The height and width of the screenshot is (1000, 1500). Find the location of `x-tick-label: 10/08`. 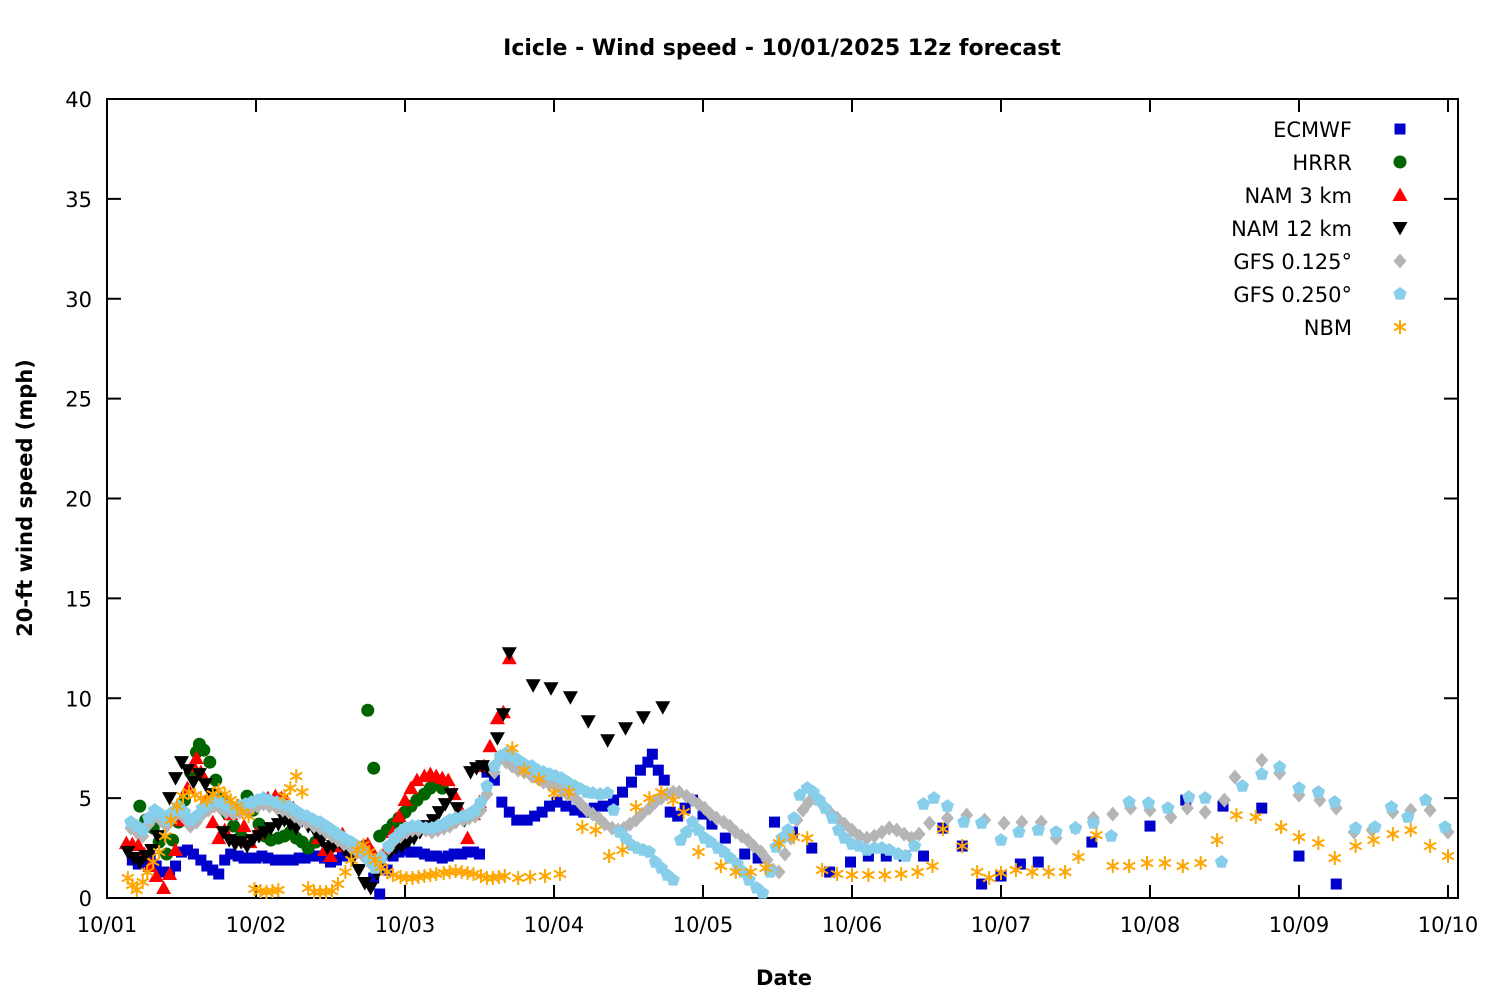

x-tick-label: 10/08 is located at coordinates (1150, 925).